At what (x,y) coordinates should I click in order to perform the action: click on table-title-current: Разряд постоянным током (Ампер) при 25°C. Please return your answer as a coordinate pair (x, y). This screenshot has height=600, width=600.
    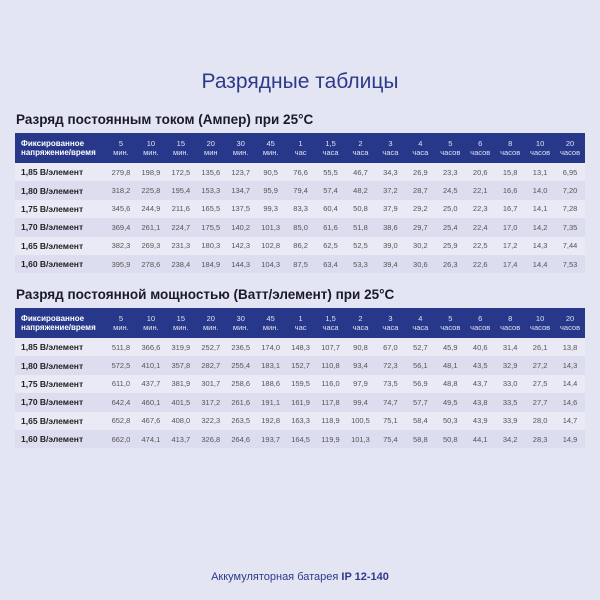
    Looking at the image, I should click on (165, 119).